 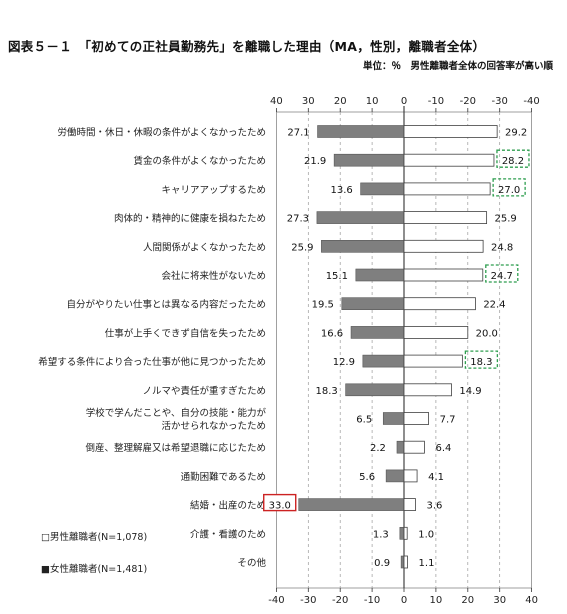 I want to click on tick-label-top: 0, so click(x=404, y=101).